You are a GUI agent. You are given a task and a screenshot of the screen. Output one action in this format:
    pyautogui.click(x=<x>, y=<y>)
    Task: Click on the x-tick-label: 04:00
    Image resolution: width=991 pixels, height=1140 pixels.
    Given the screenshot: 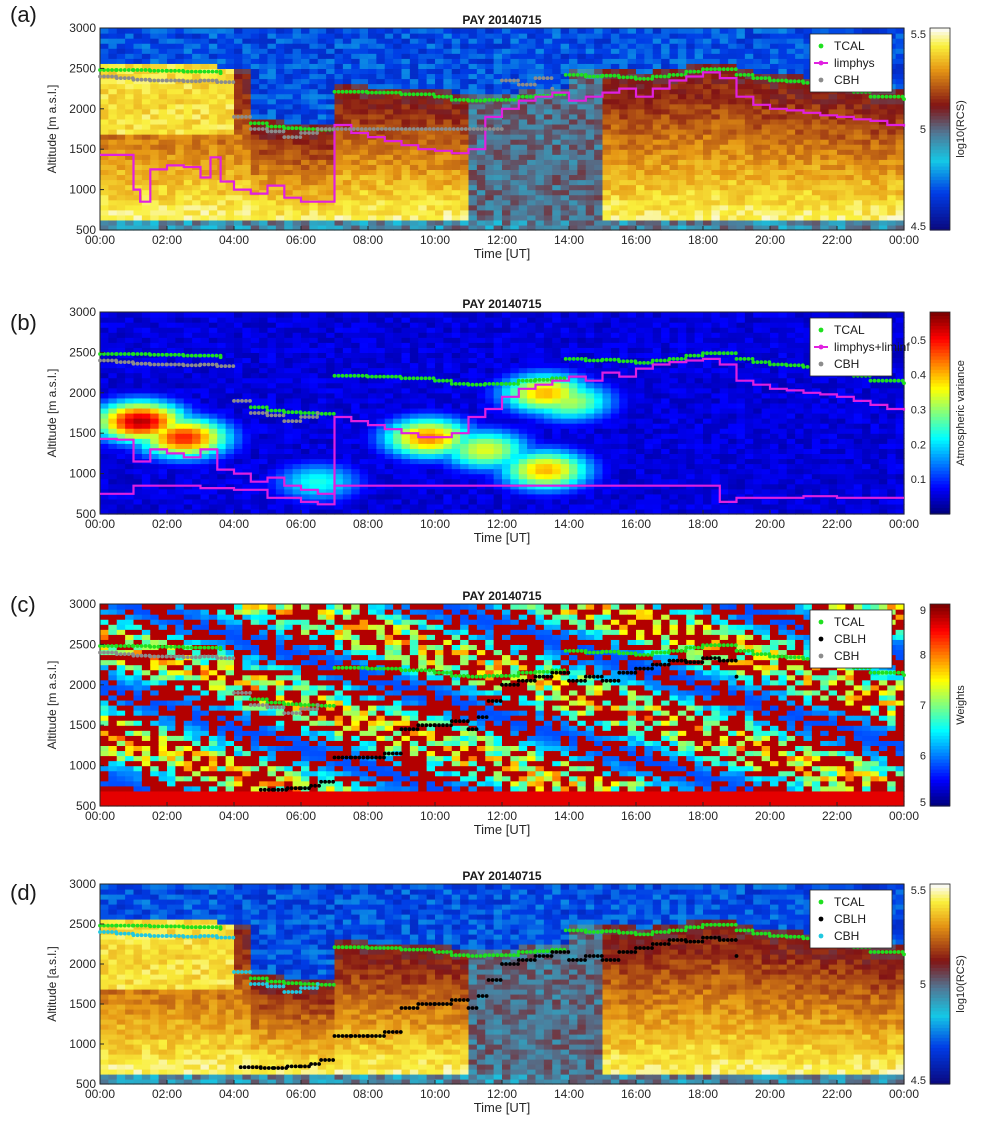 What is the action you would take?
    pyautogui.click(x=234, y=240)
    